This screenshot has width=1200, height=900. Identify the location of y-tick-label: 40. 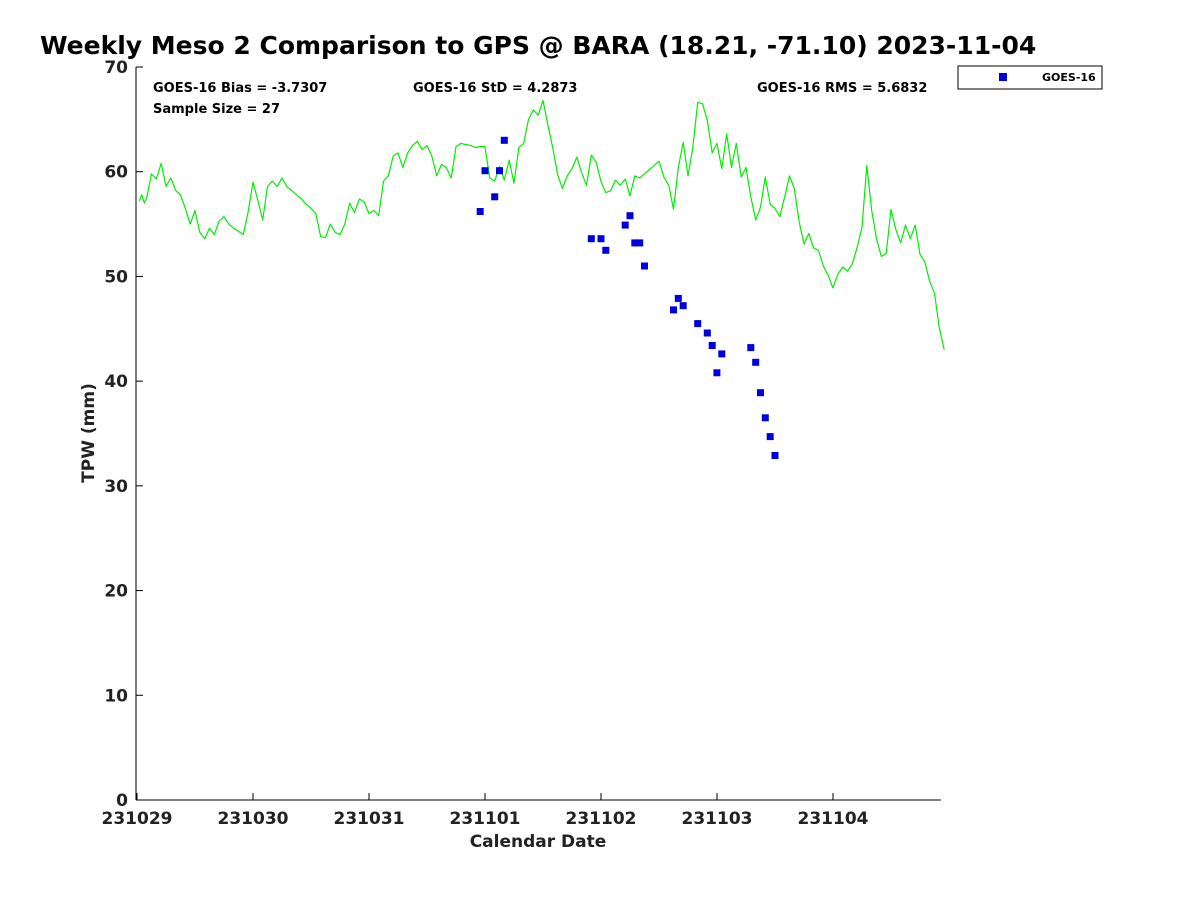
(116, 382).